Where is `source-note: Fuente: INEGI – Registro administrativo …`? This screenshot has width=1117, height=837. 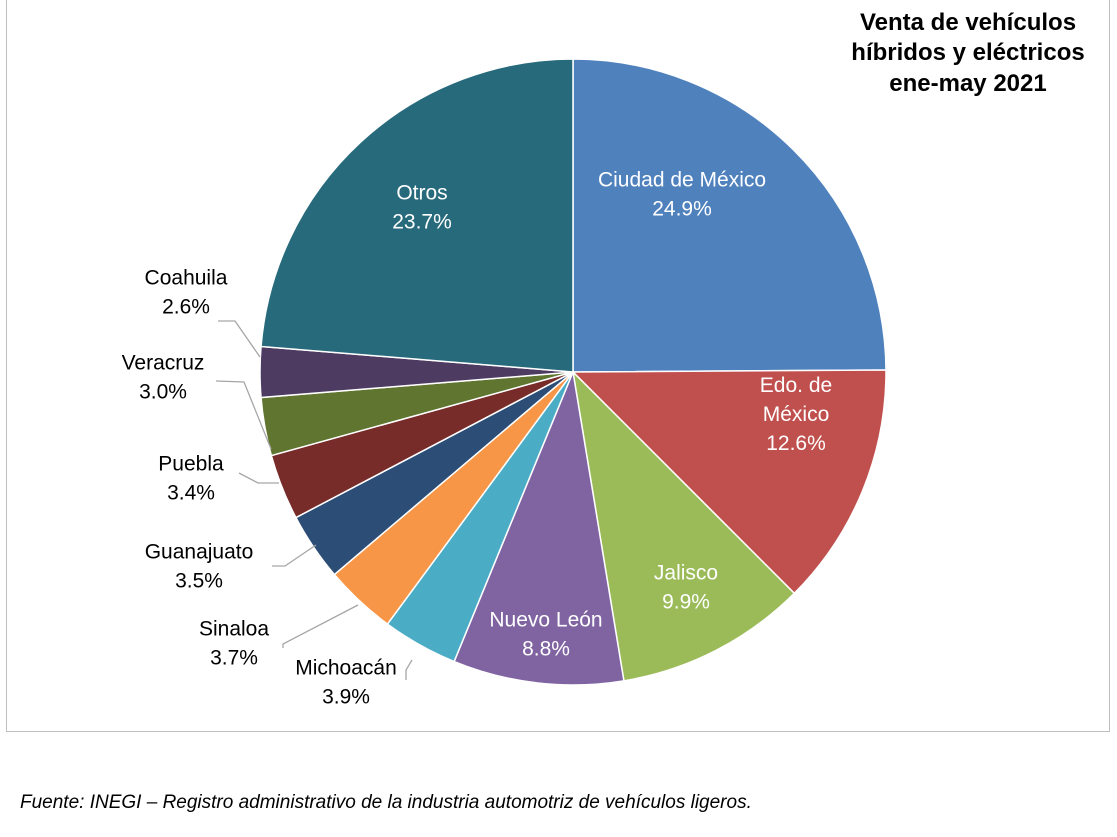 source-note: Fuente: INEGI – Registro administrativo … is located at coordinates (386, 802).